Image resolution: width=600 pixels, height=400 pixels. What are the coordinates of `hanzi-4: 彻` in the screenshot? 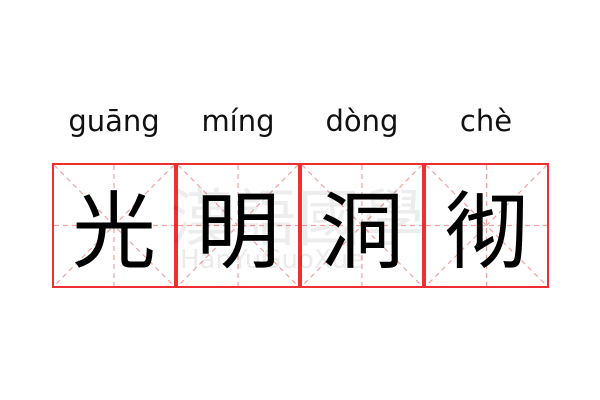 It's located at (486, 232).